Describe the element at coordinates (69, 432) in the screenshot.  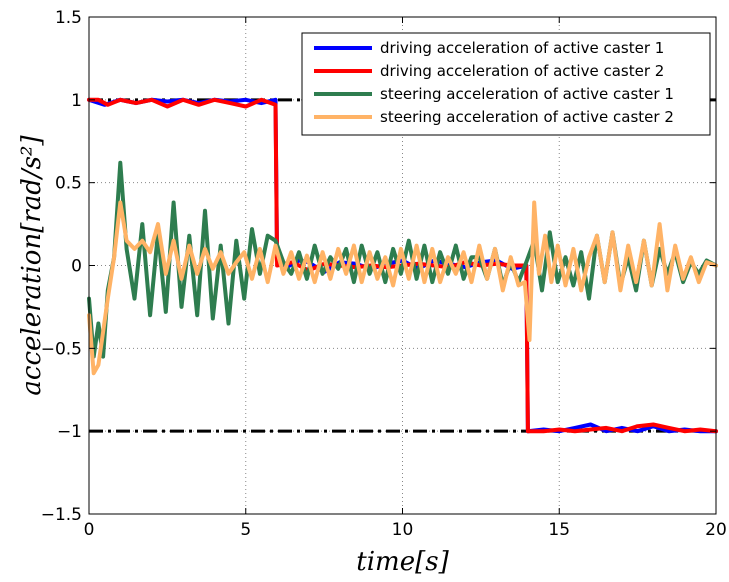
I see `y-tick-label: −1` at that location.